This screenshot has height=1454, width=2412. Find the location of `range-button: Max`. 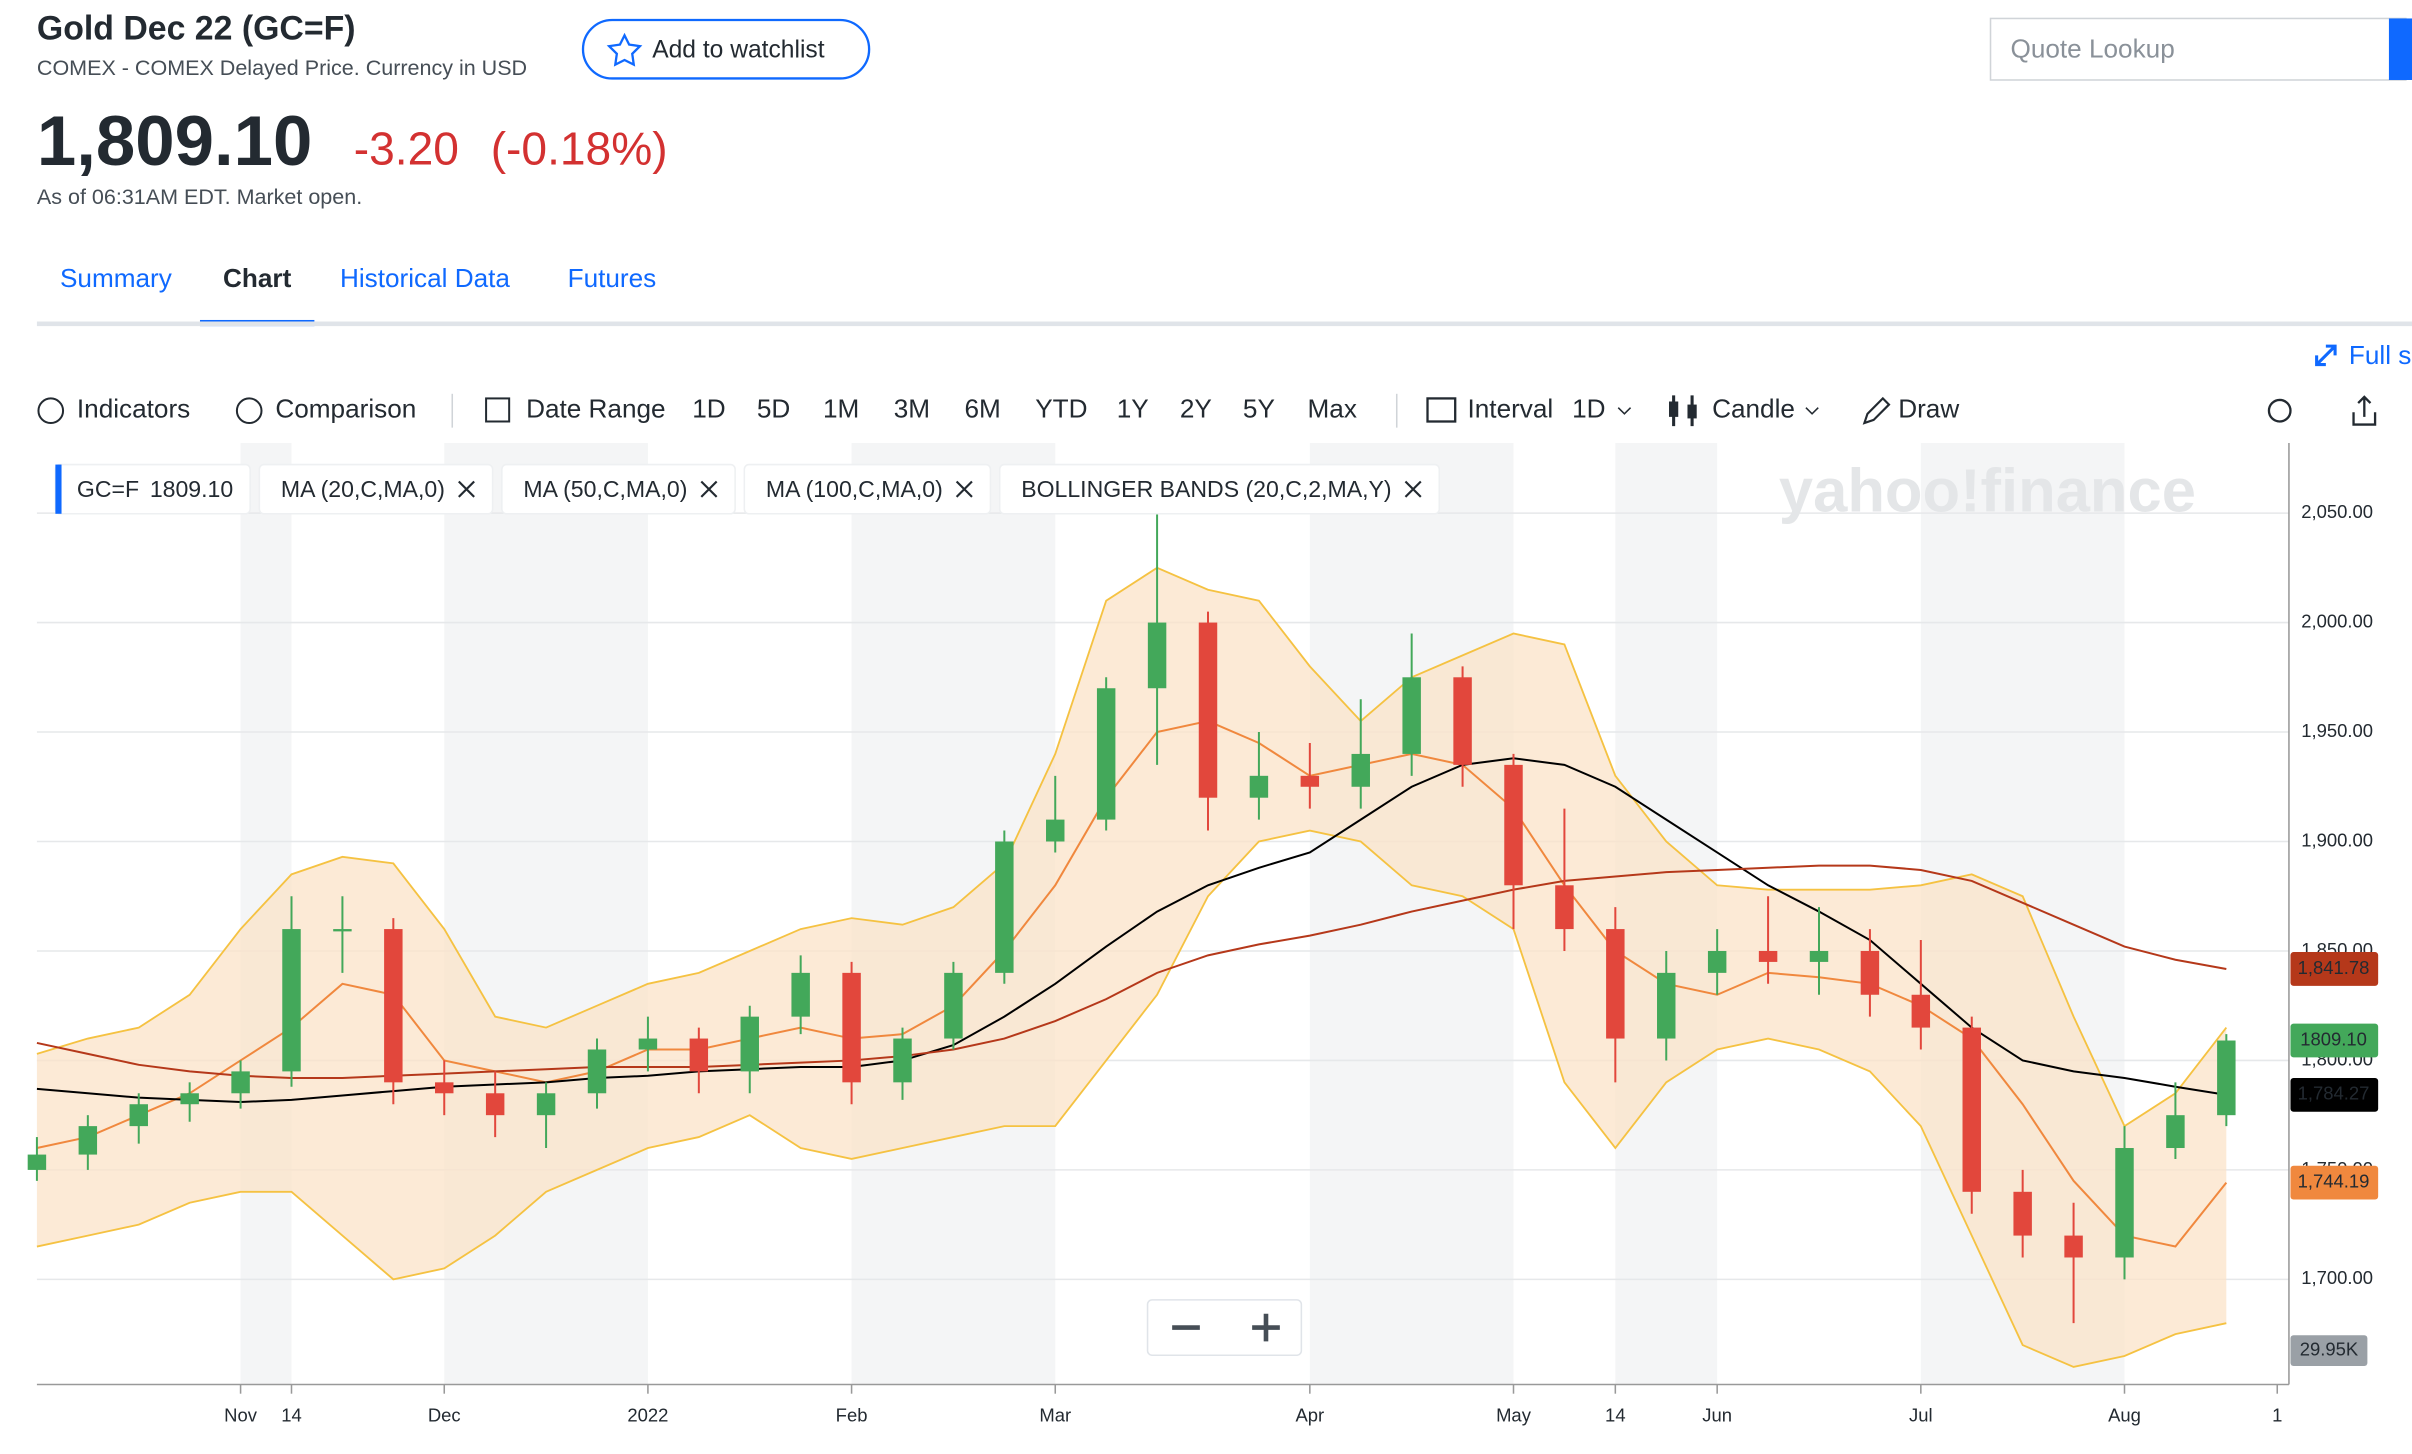

range-button: Max is located at coordinates (1332, 409).